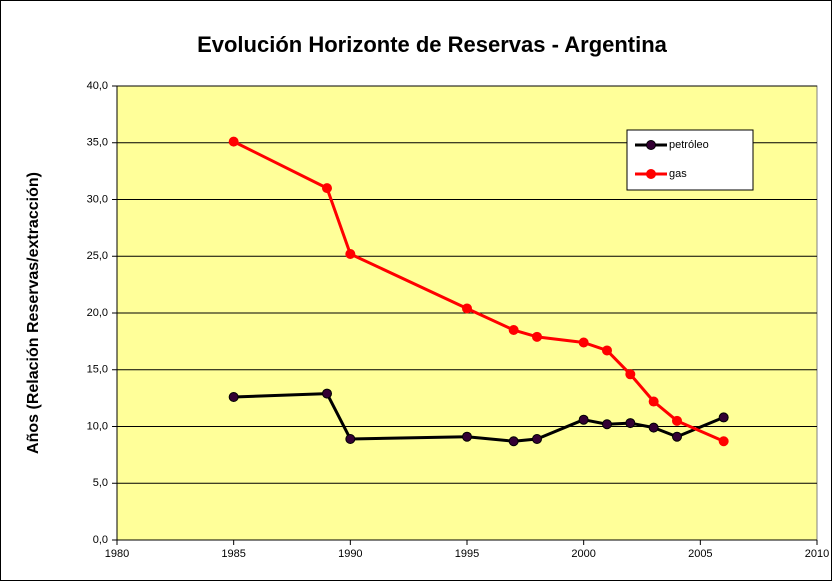 The width and height of the screenshot is (832, 581). I want to click on y-tick-label: 30,0, so click(97, 199).